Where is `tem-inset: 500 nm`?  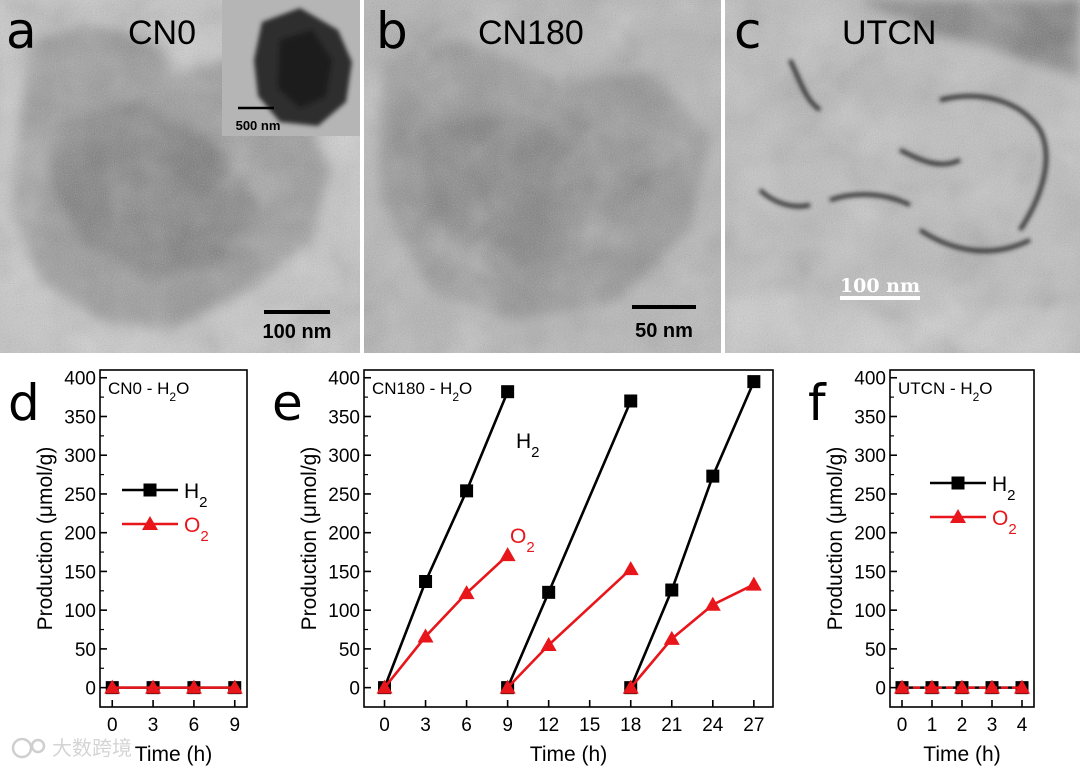
tem-inset: 500 nm is located at coordinates (291, 68).